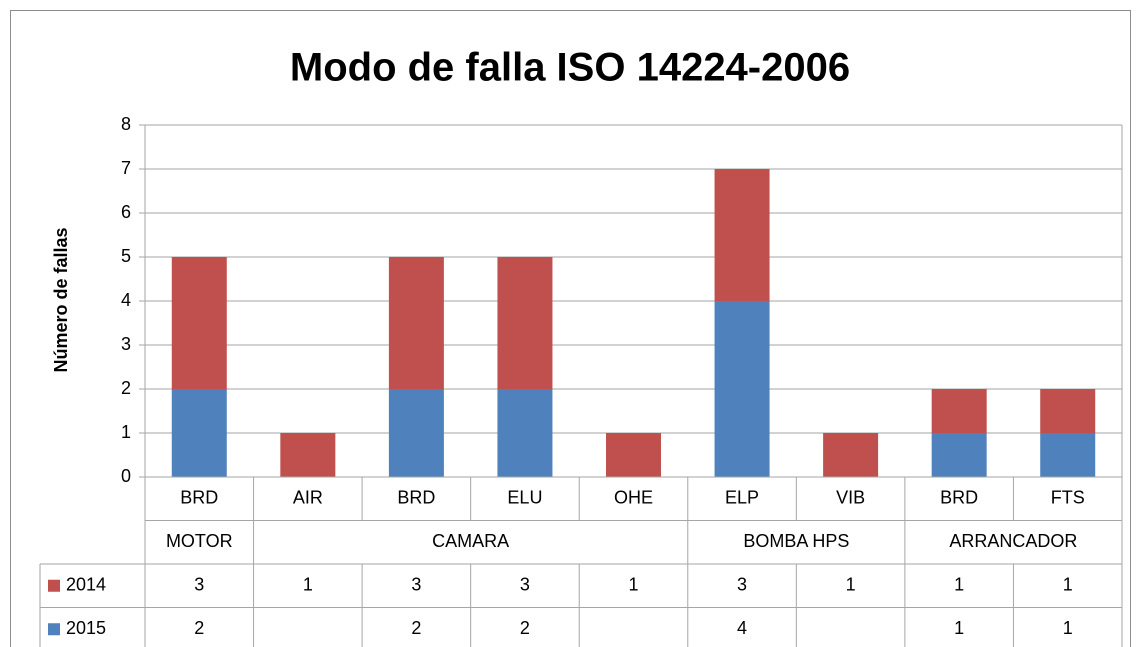 This screenshot has height=647, width=1141. I want to click on y-tick-label: 8, so click(126, 124).